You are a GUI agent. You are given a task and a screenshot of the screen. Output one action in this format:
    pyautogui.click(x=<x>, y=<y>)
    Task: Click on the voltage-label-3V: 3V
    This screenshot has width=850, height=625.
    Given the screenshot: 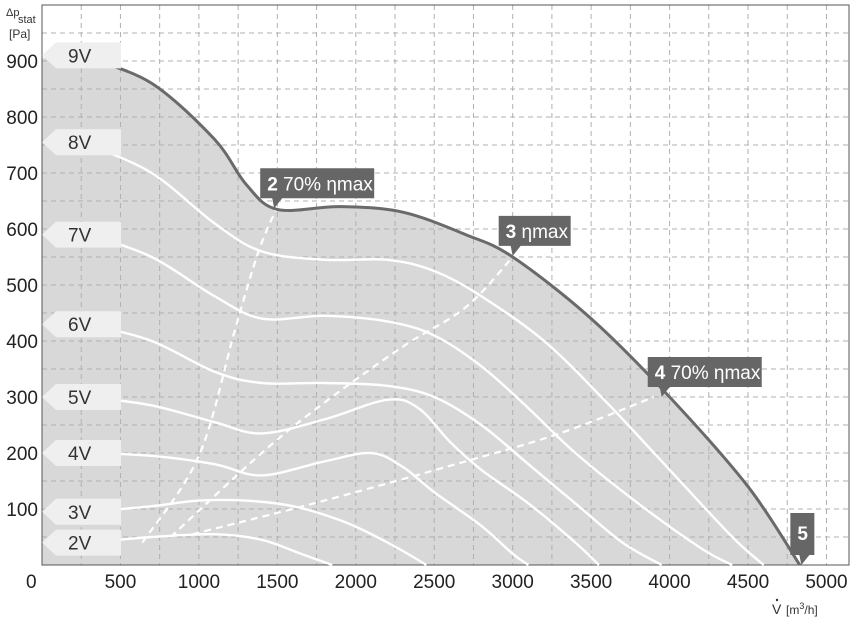 What is the action you would take?
    pyautogui.click(x=81, y=511)
    